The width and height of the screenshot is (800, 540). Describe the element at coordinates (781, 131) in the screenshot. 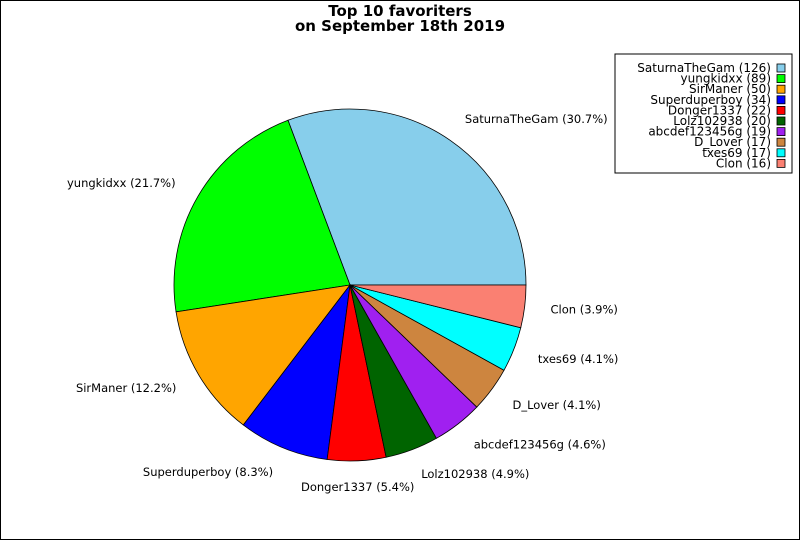

I see `legend-swatch-abcdef123456g` at that location.